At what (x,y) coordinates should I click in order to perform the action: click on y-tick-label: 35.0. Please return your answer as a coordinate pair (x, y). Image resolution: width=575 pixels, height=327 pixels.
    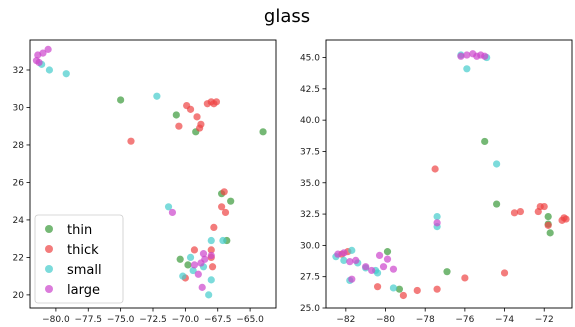
    Looking at the image, I should click on (310, 184).